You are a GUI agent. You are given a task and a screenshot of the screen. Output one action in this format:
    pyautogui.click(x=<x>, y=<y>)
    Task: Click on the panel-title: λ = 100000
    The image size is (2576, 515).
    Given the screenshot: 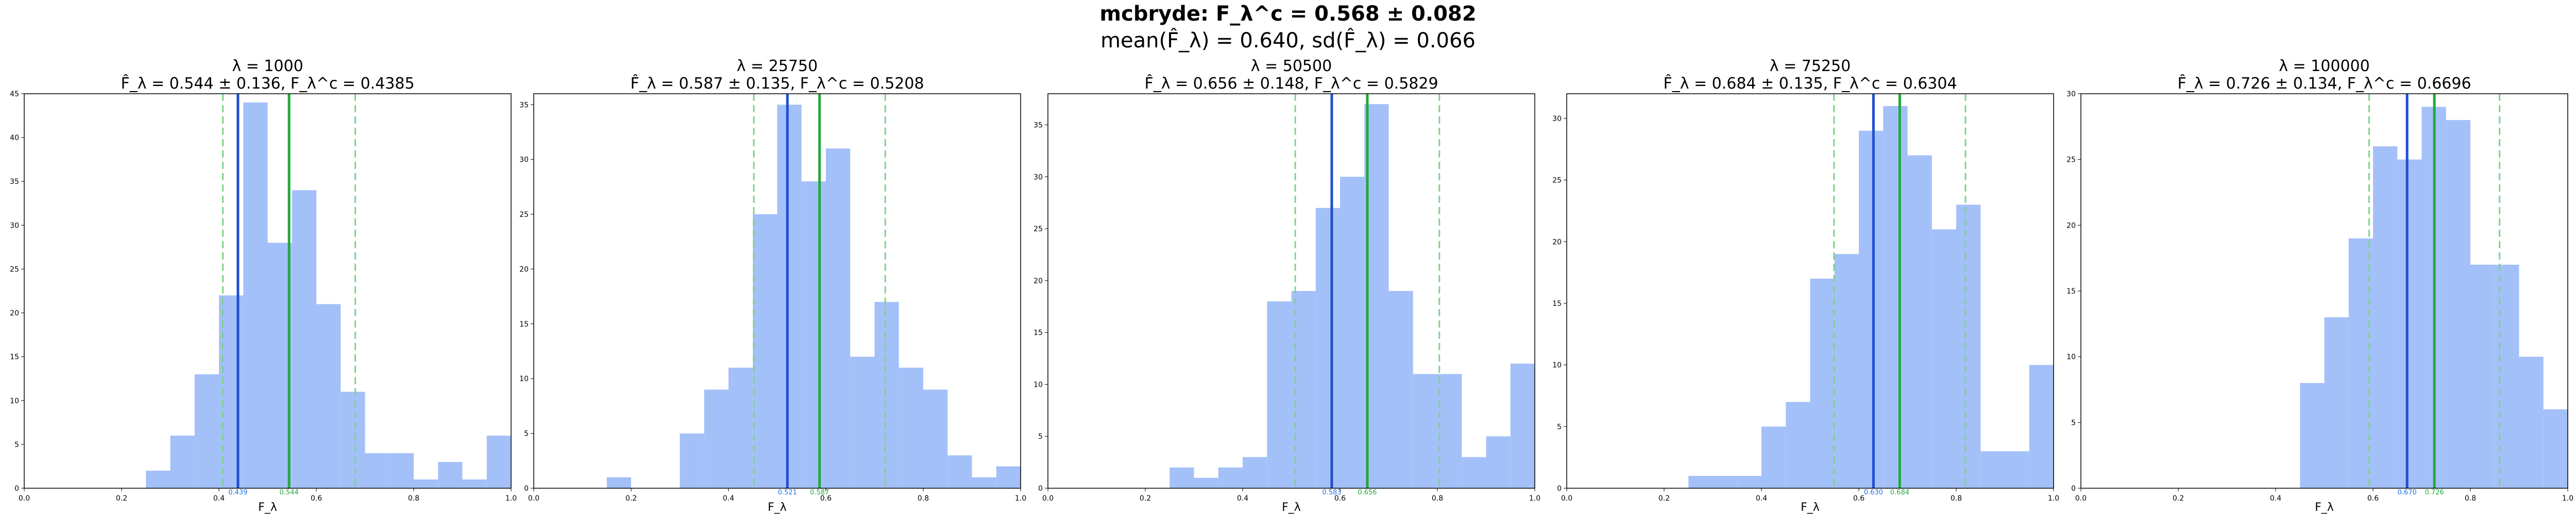 What is the action you would take?
    pyautogui.click(x=2324, y=66)
    